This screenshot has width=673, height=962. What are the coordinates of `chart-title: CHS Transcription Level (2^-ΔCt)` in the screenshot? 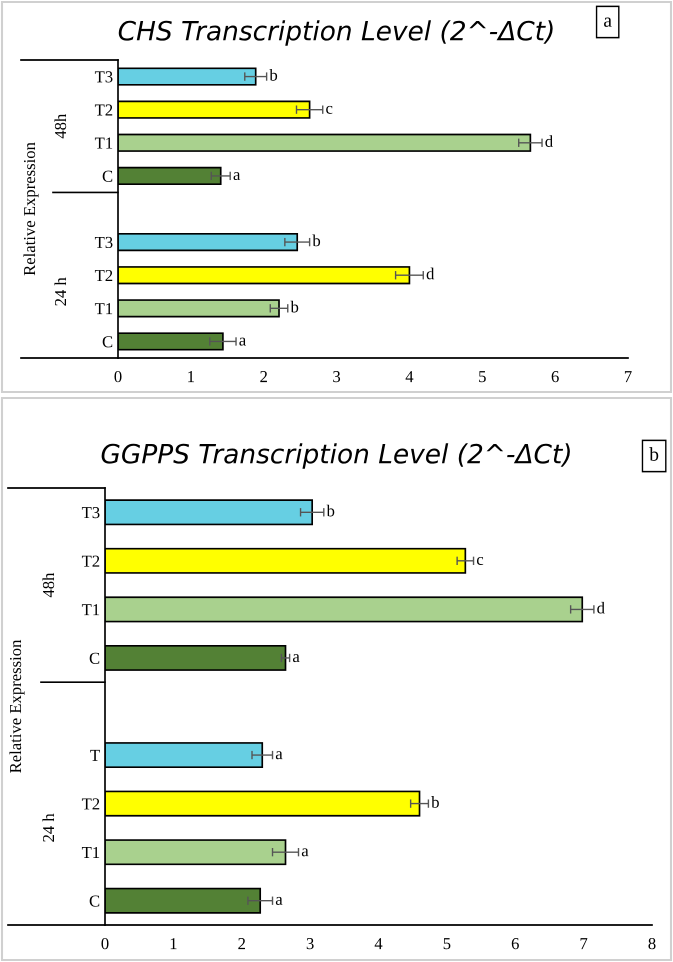 It's located at (335, 33).